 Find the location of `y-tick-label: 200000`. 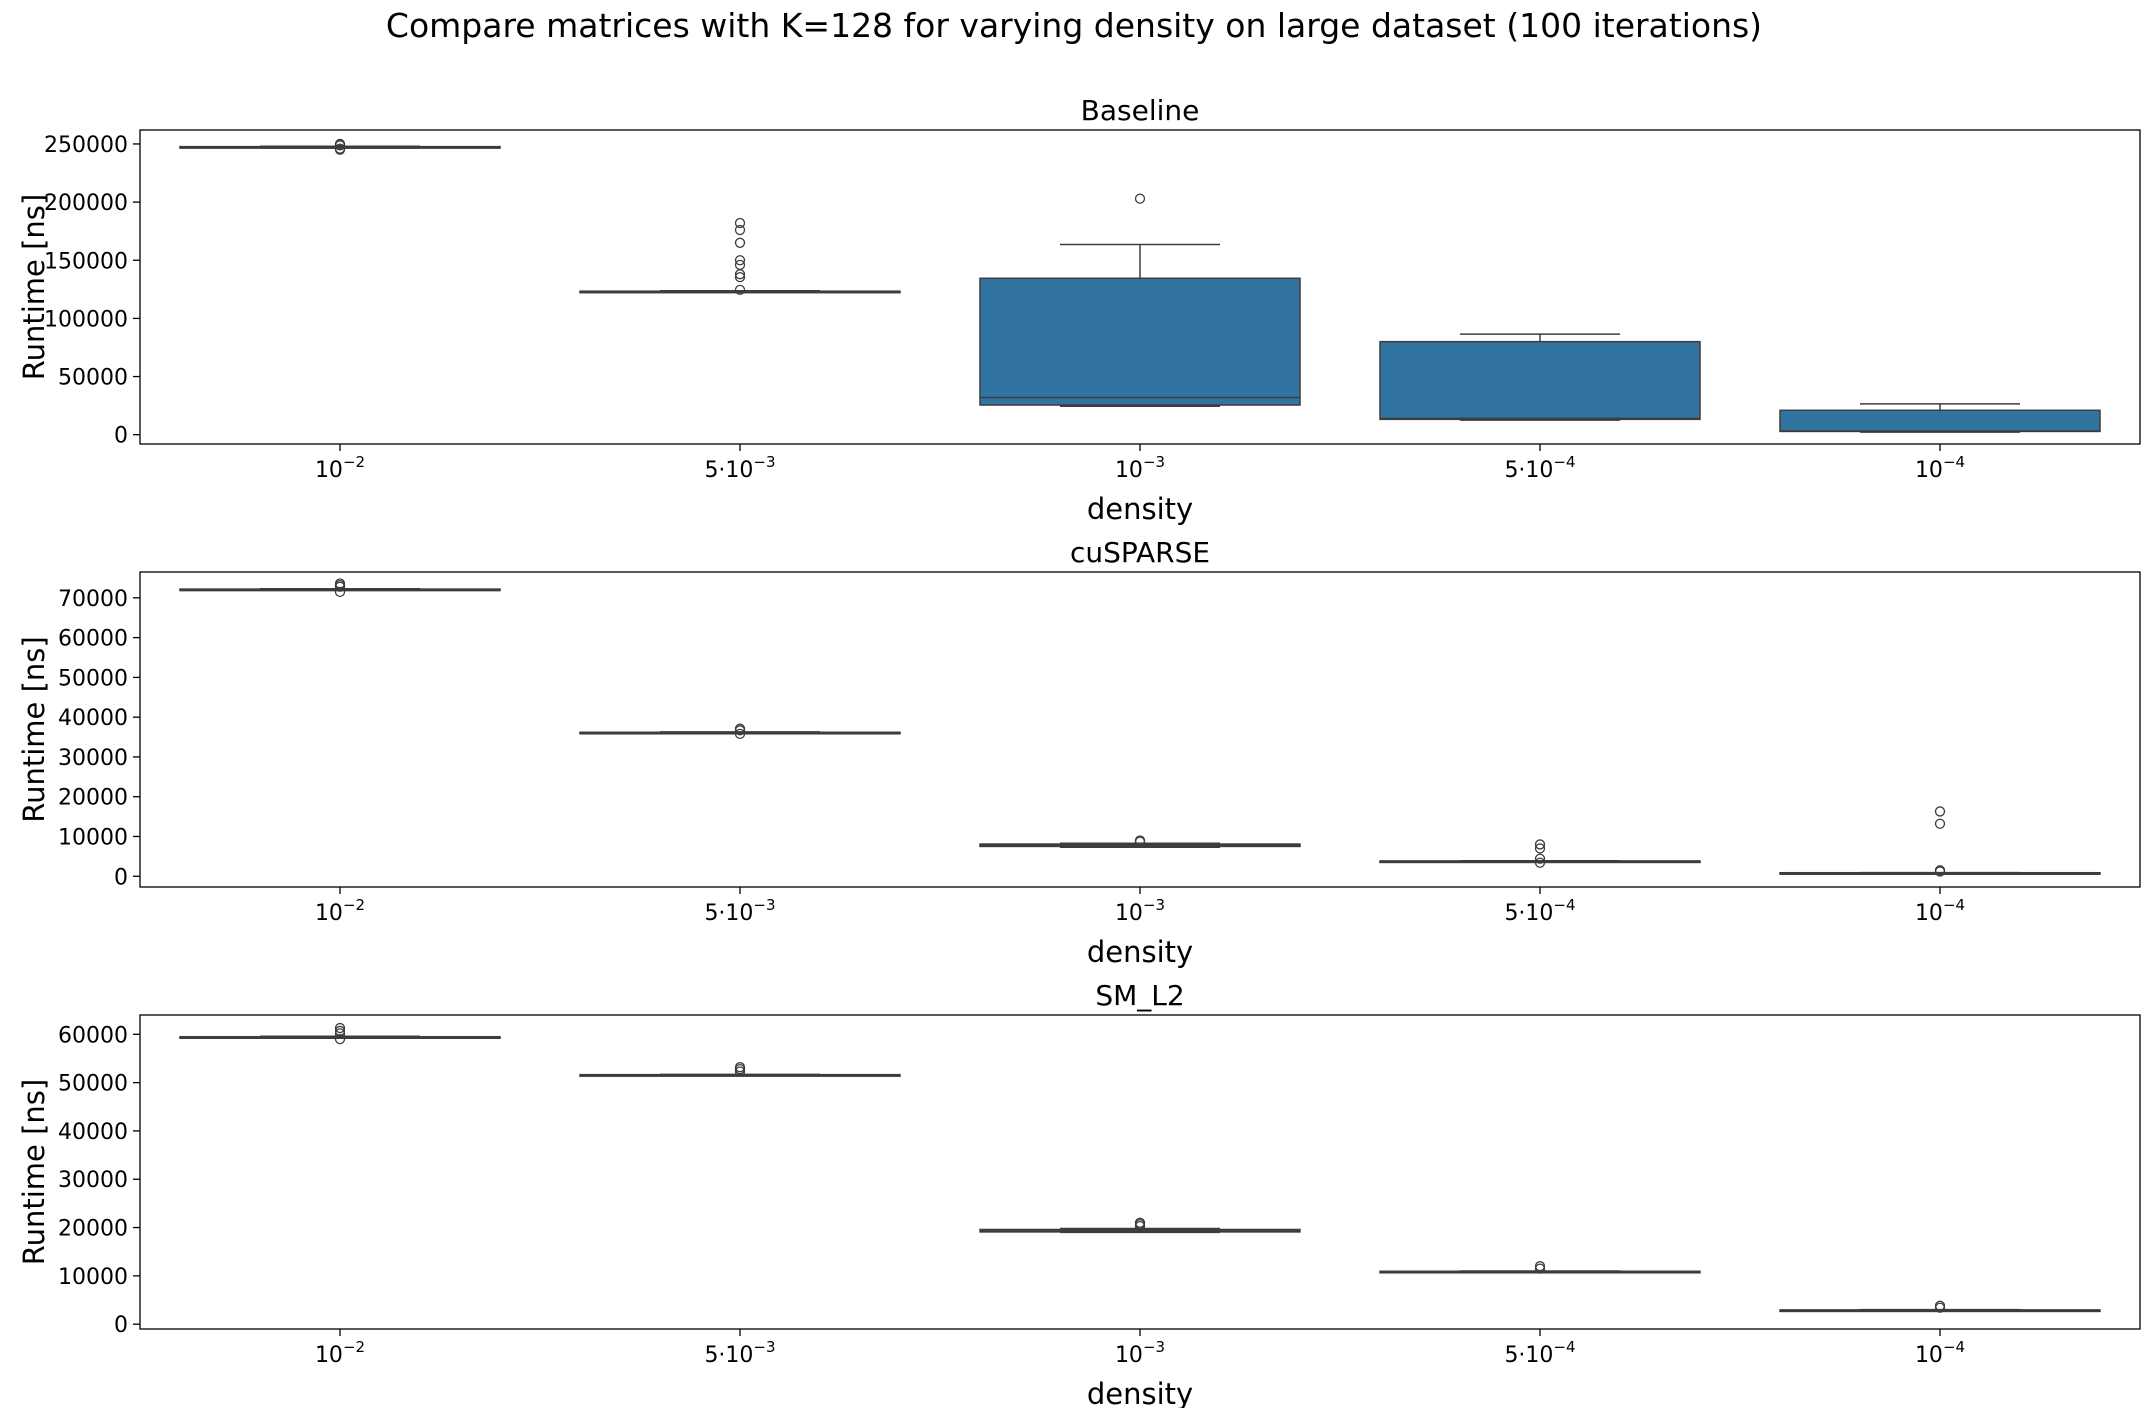

y-tick-label: 200000 is located at coordinates (86, 203).